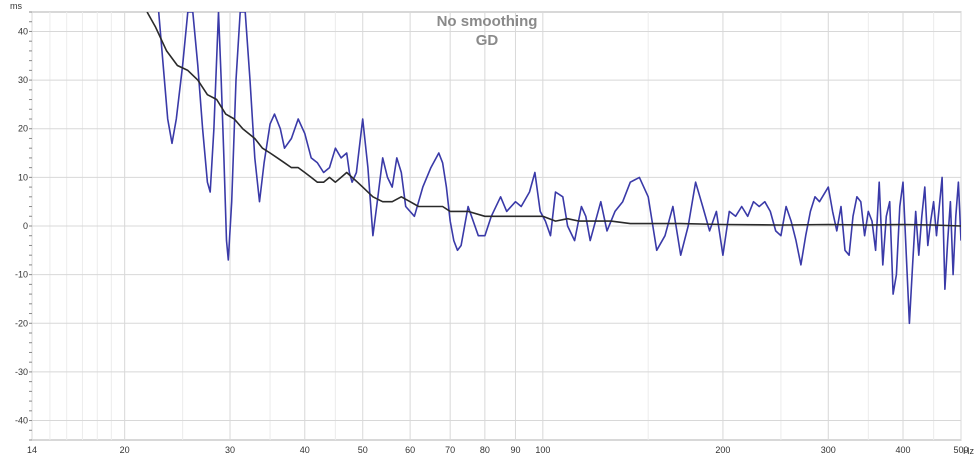 This screenshot has width=975, height=462. I want to click on y-tick-label: 0, so click(25, 226).